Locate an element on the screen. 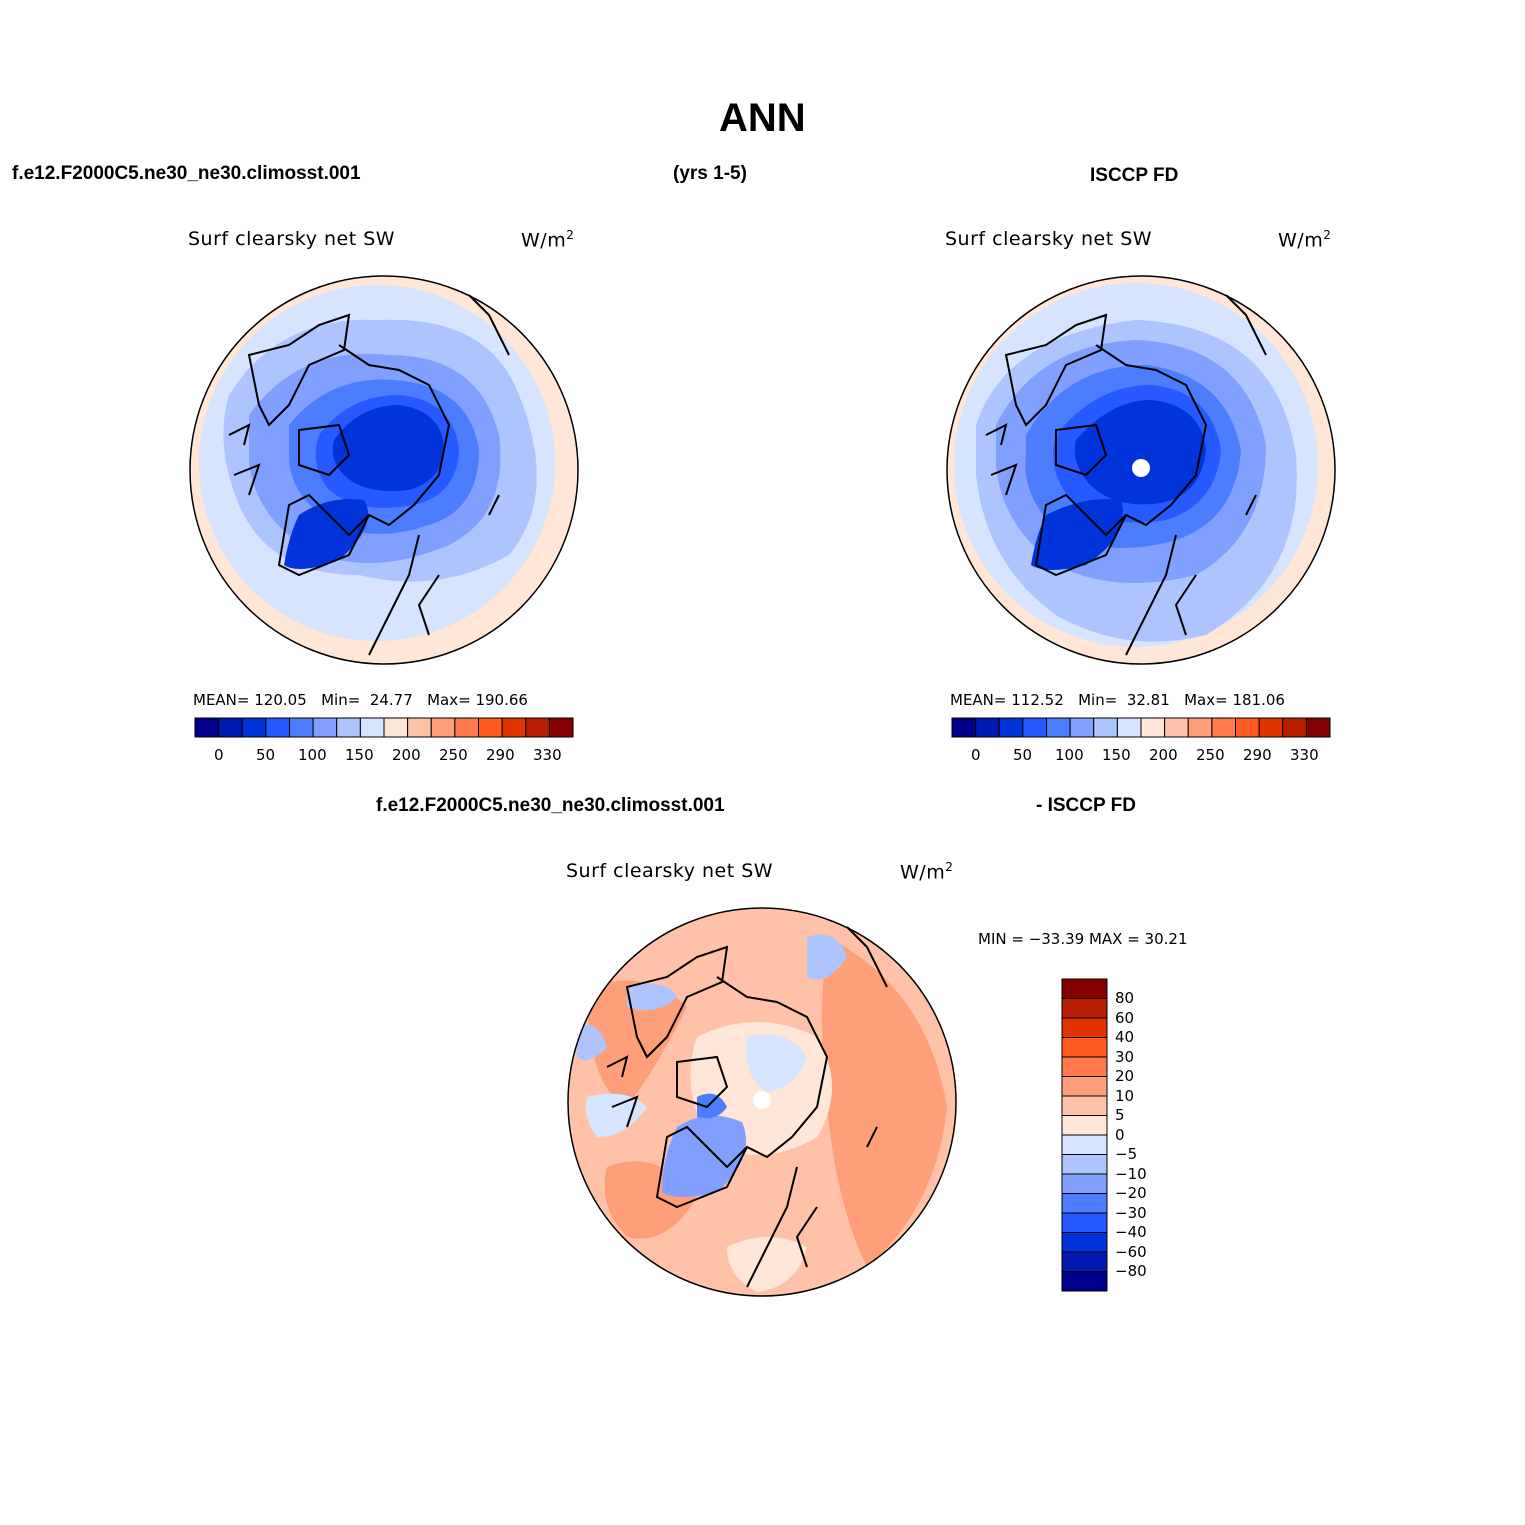  colorbar-tick: 60 is located at coordinates (1125, 1018).